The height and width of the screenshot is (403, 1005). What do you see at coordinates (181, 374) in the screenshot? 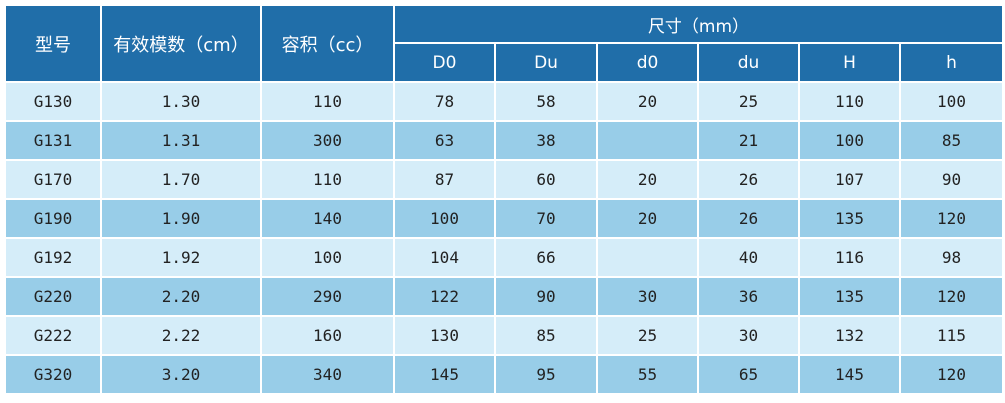
I see `table-cell: 3.20` at bounding box center [181, 374].